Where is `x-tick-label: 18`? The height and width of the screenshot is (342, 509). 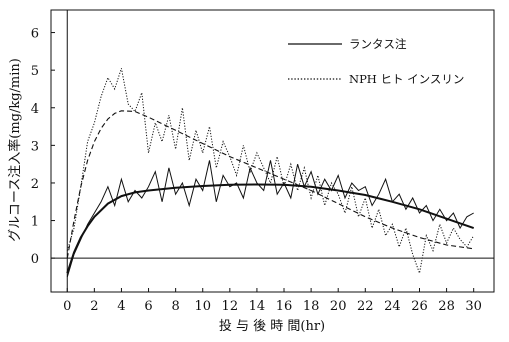
x-tick-label: 18 is located at coordinates (311, 306).